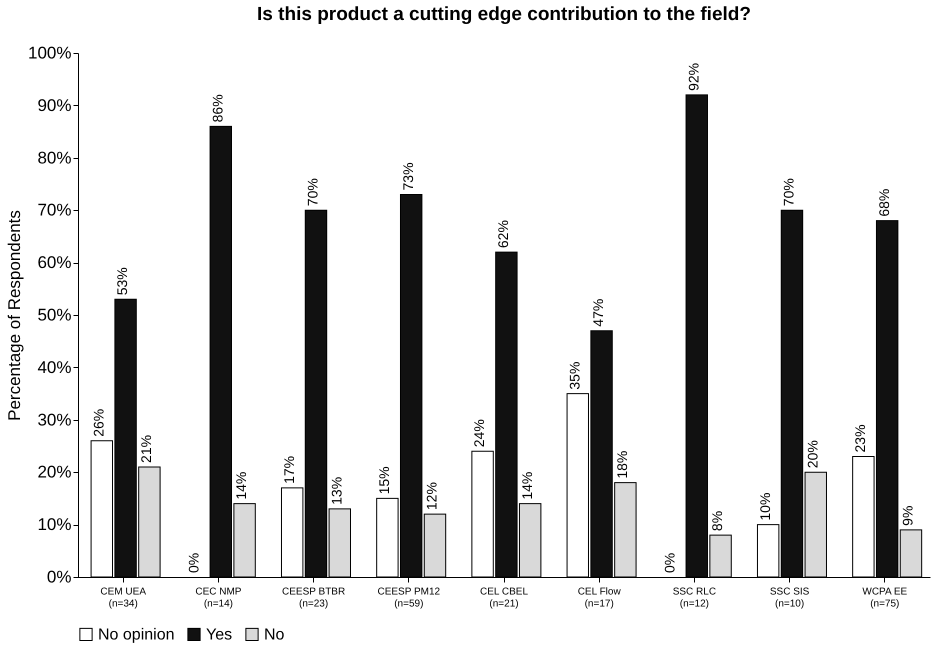 The height and width of the screenshot is (654, 941). What do you see at coordinates (122, 281) in the screenshot?
I see `data-label: 53%` at bounding box center [122, 281].